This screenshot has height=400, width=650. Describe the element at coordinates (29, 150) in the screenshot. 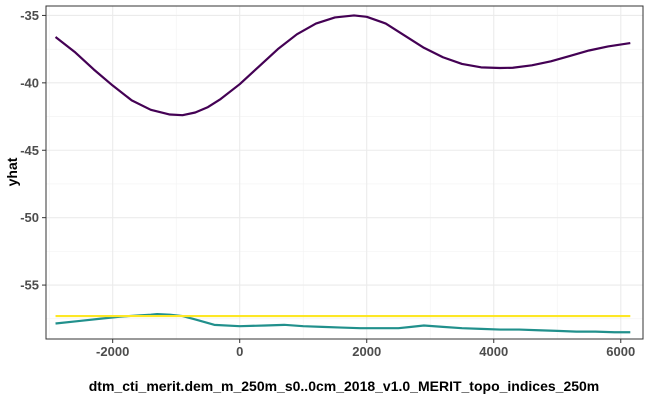

I see `y-tick-label: -45` at that location.